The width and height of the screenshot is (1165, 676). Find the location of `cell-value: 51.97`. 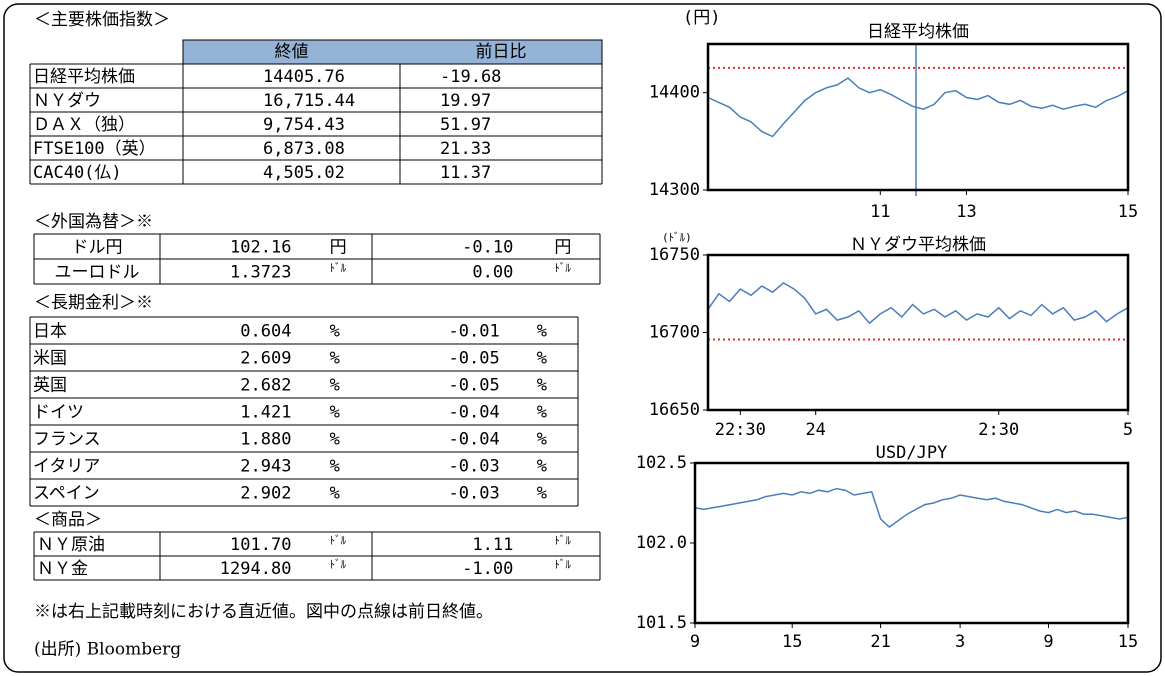

cell-value: 51.97 is located at coordinates (465, 125).